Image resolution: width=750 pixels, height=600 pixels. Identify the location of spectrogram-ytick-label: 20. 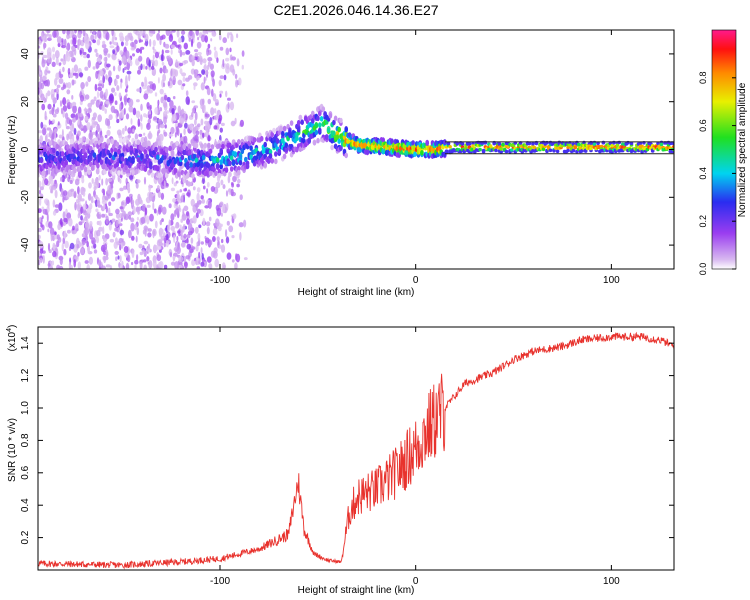
(25, 102).